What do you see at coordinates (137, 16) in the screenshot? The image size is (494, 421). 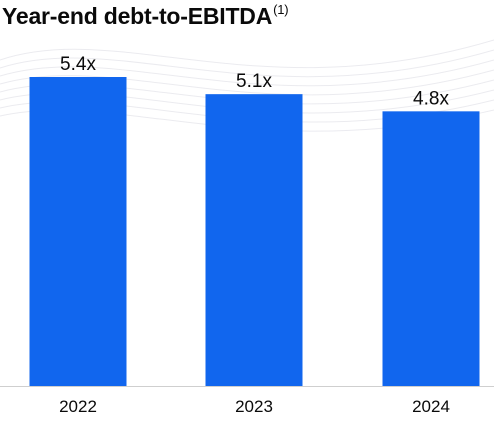 I see `chart-title-text: Year-end debt-to-EBITDA` at bounding box center [137, 16].